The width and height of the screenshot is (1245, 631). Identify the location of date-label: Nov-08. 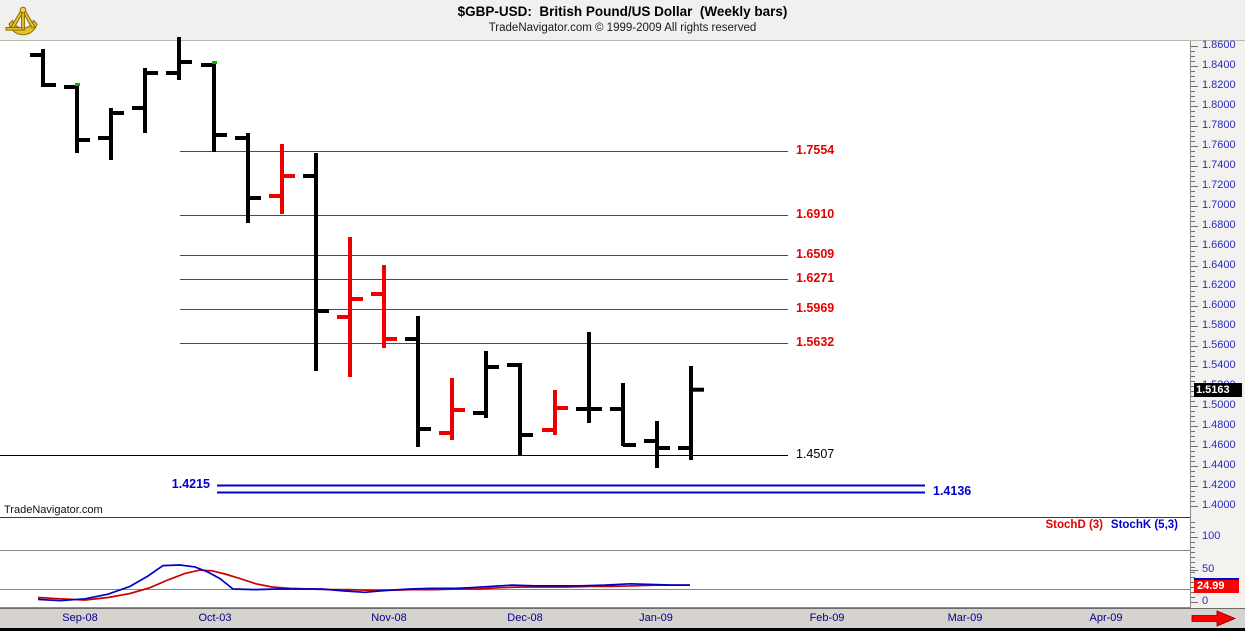
(389, 618).